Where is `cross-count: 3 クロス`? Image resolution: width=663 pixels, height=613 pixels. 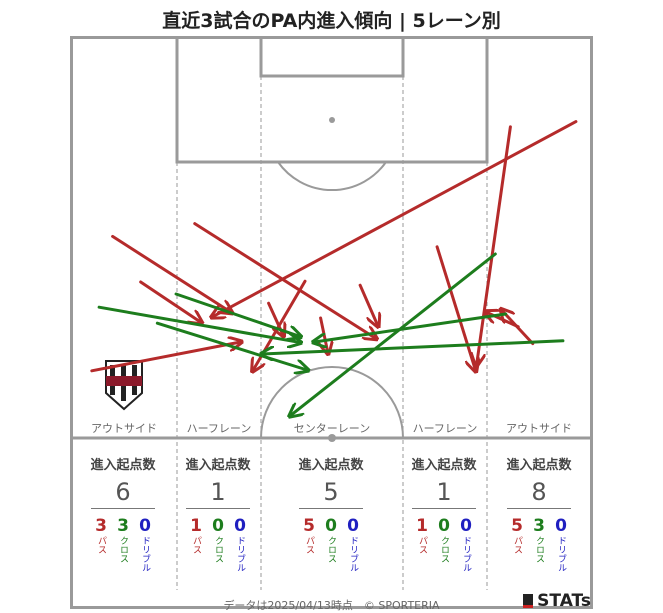 cross-count: 3 クロス is located at coordinates (539, 544).